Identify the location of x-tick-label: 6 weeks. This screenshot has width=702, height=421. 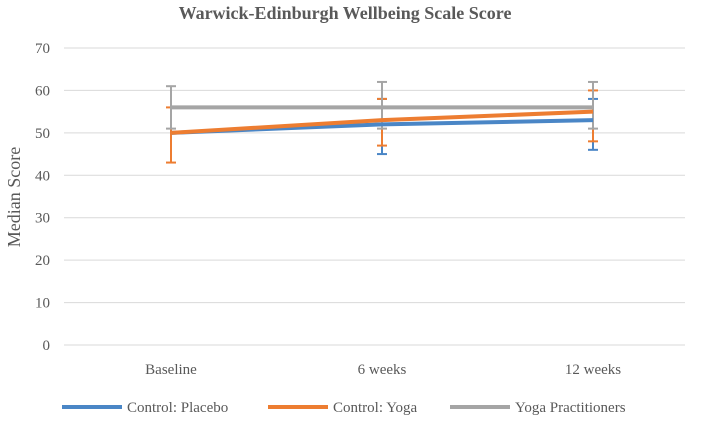
(382, 370).